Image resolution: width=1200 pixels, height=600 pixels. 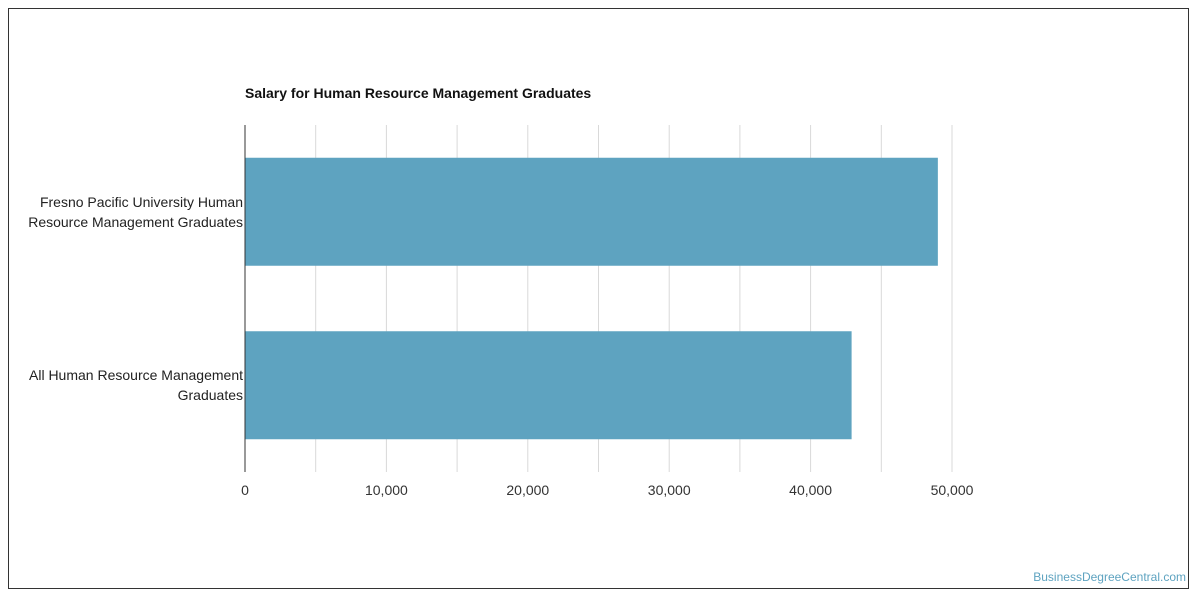 I want to click on x-tick-label: 10,000, so click(x=386, y=490).